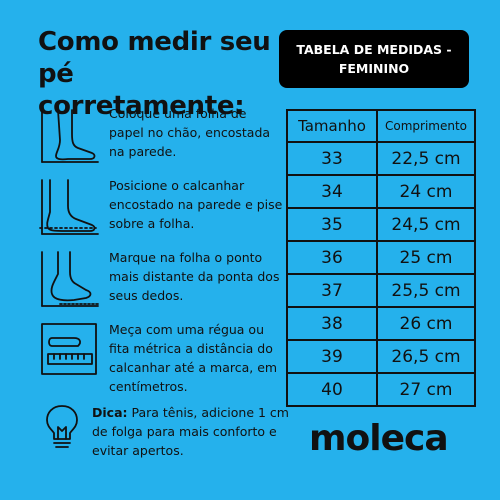 The image size is (500, 500). Describe the element at coordinates (426, 126) in the screenshot. I see `header-length: Comprimento` at that location.